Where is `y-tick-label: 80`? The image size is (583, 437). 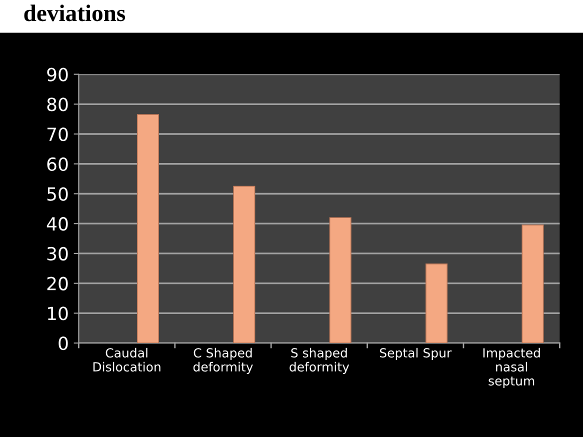 y-tick-label: 80 is located at coordinates (57, 105).